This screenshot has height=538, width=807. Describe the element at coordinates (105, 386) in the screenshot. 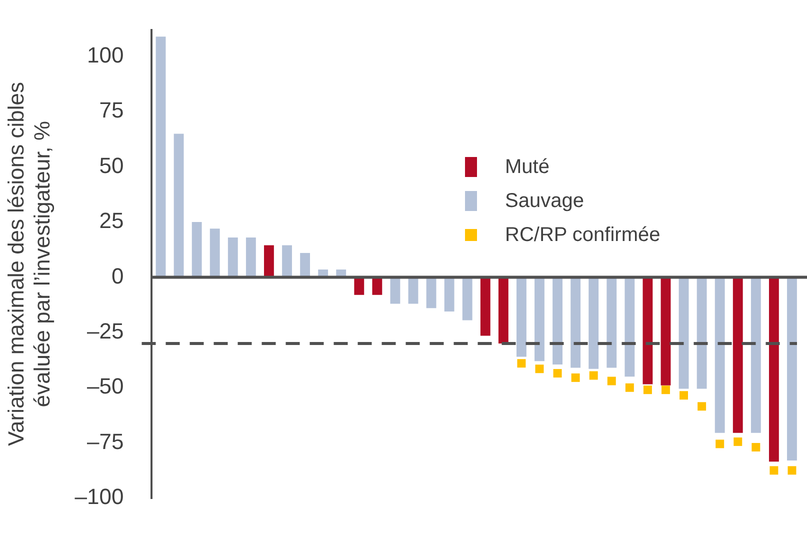

I see `y-tick-label: –50` at that location.